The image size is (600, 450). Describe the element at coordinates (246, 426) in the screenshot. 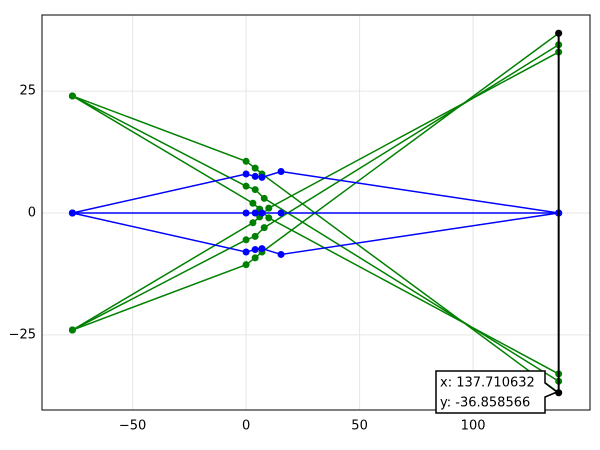

I see `x-tick-label: 0` at that location.